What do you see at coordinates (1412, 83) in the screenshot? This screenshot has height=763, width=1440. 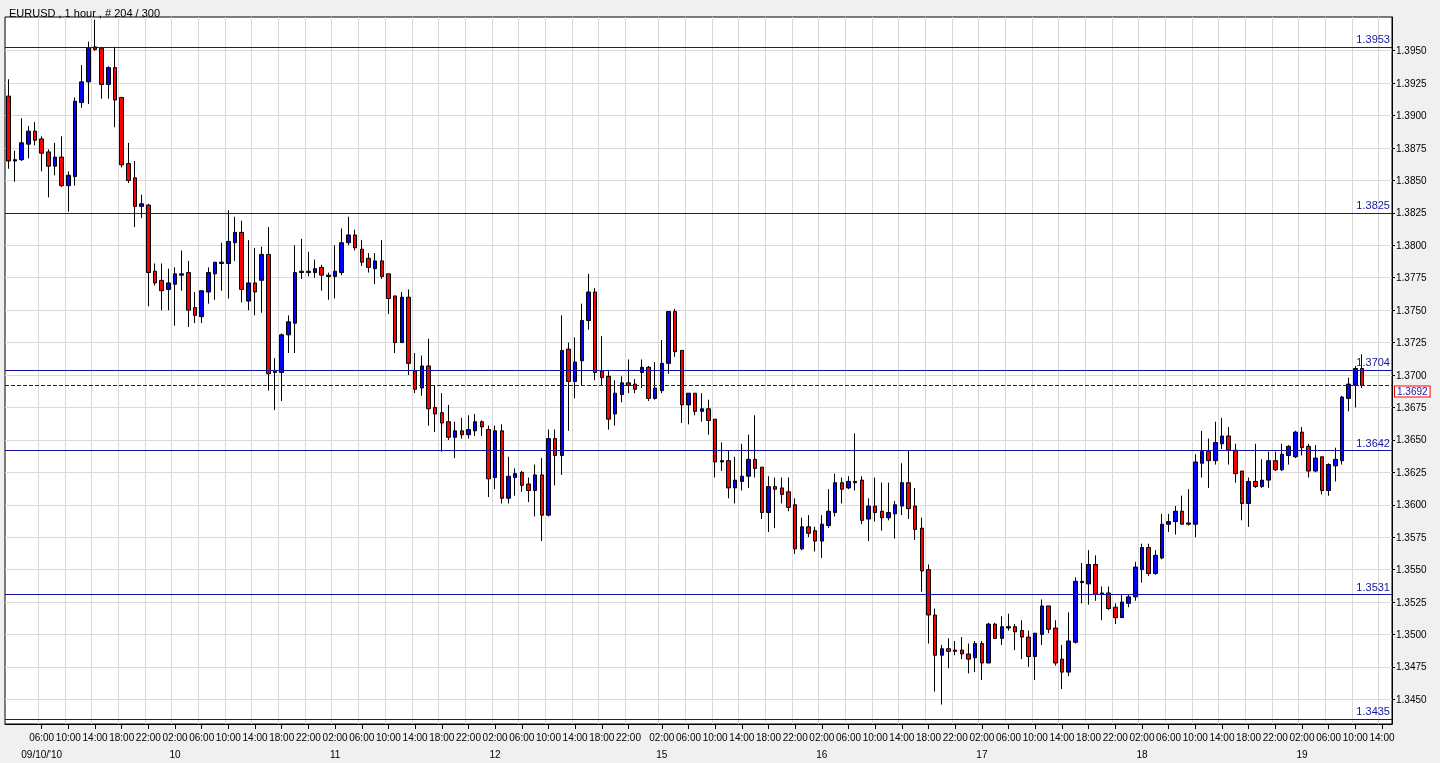 I see `y-tick-label: 1.3925` at bounding box center [1412, 83].